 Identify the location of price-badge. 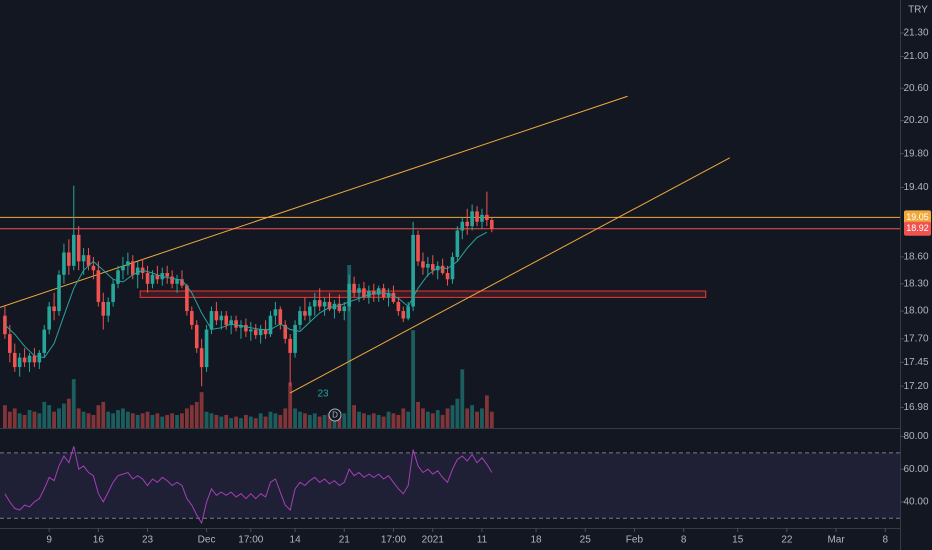
(917, 217).